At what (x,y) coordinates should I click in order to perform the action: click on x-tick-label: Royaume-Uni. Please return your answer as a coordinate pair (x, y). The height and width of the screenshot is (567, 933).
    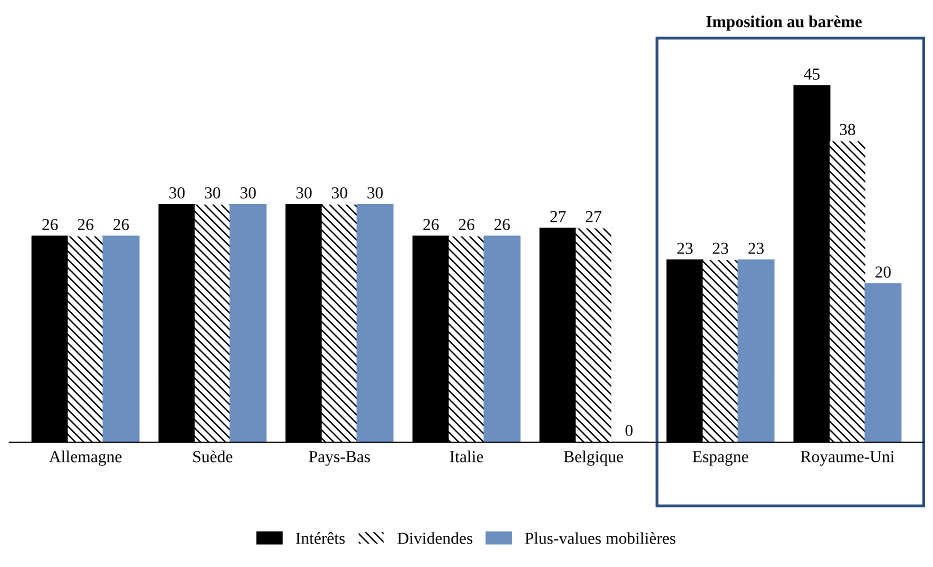
    Looking at the image, I should click on (847, 458).